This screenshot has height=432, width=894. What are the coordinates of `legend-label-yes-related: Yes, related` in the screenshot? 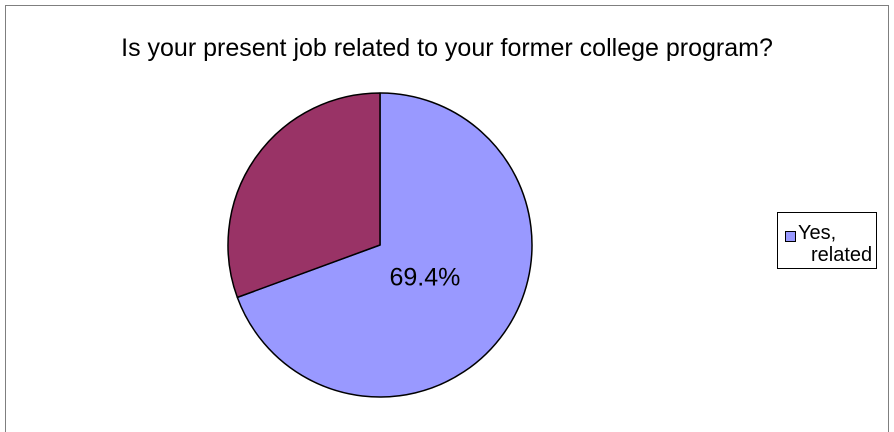 It's located at (836, 244).